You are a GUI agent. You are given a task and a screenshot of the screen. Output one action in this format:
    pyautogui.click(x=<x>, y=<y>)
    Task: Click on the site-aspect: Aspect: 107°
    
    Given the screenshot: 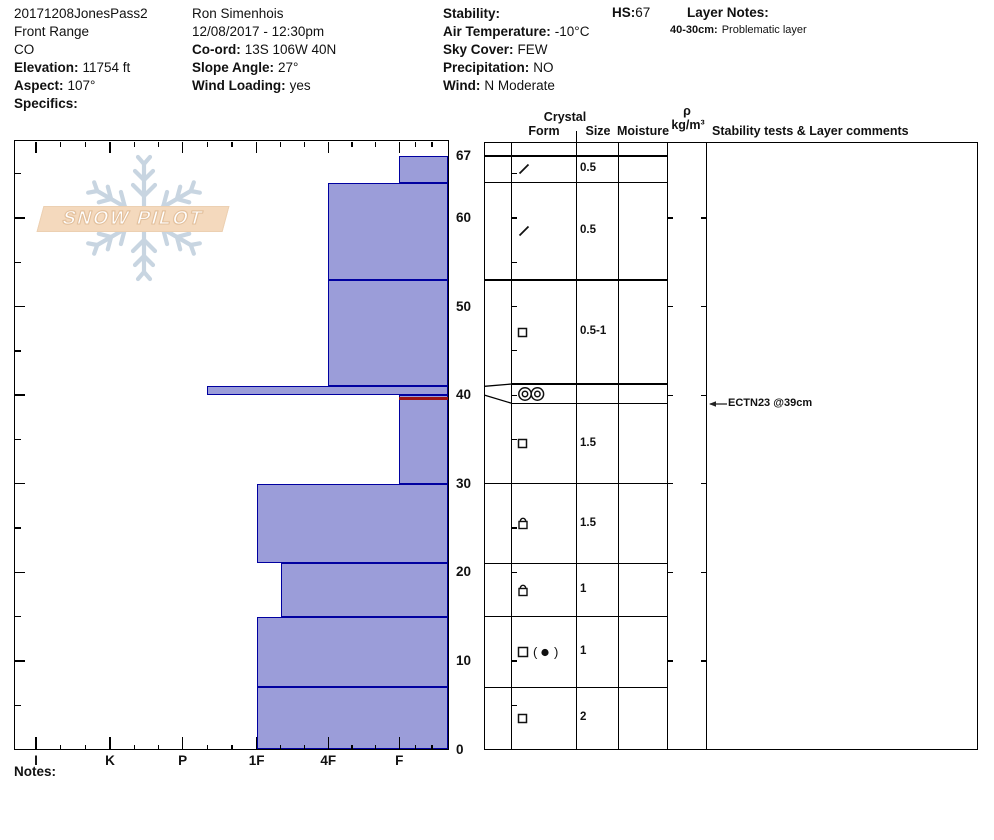 What is the action you would take?
    pyautogui.click(x=55, y=85)
    